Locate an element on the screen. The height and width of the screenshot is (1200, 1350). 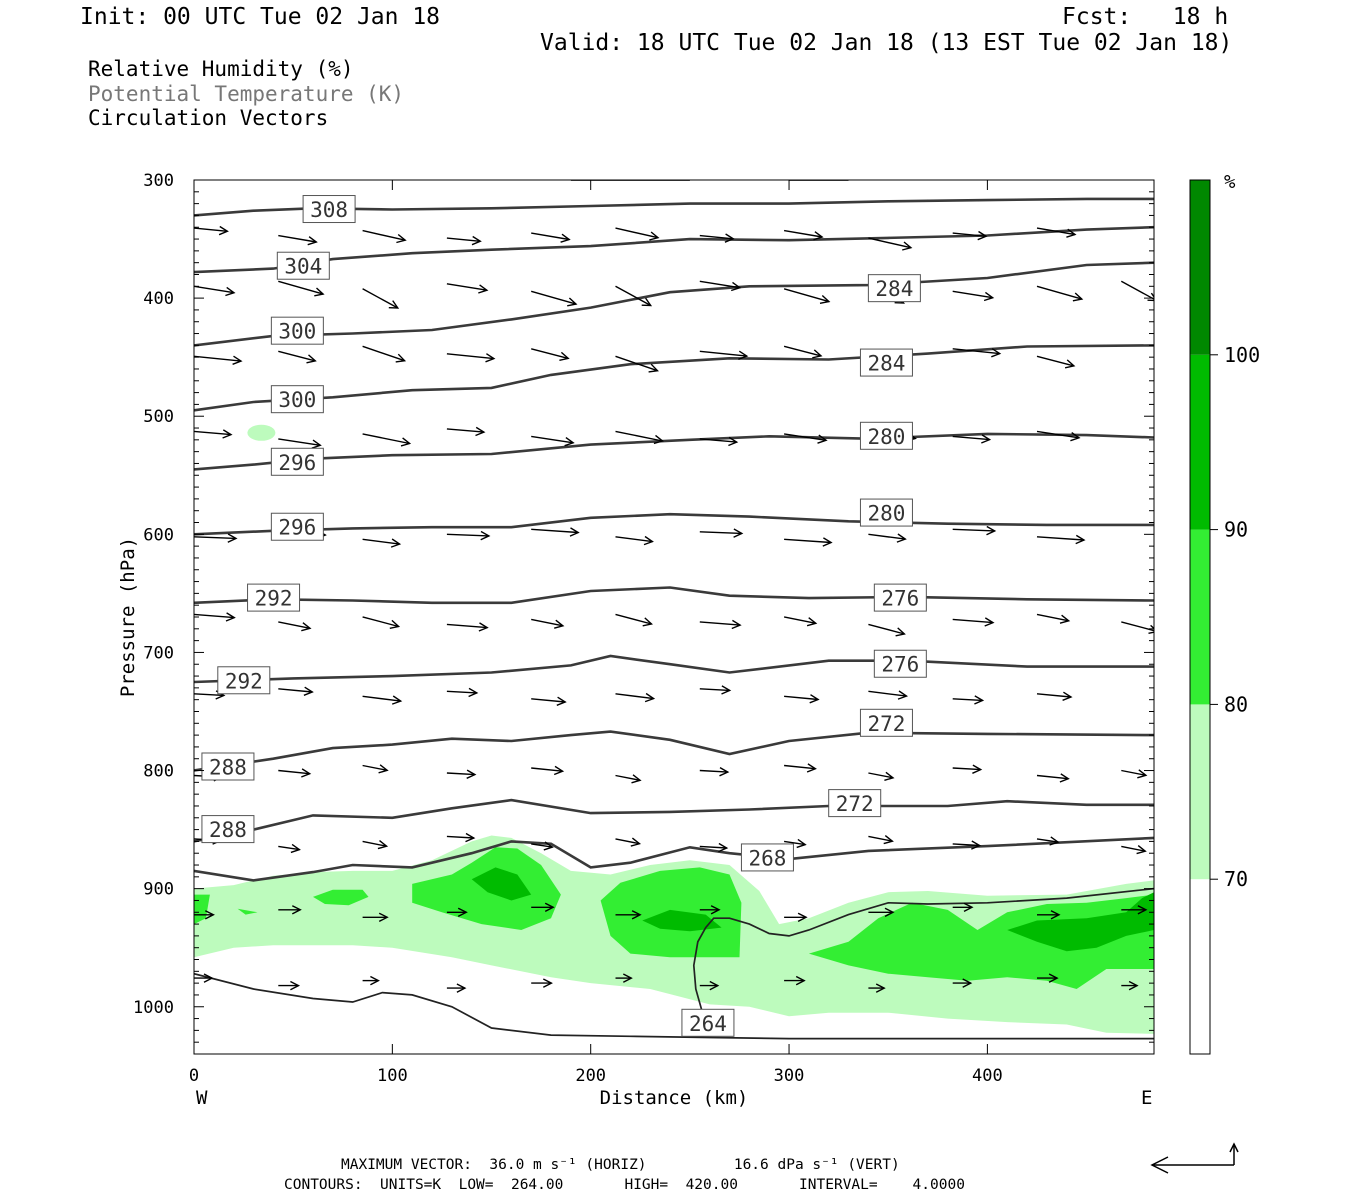
contour-label: 268 is located at coordinates (767, 857).